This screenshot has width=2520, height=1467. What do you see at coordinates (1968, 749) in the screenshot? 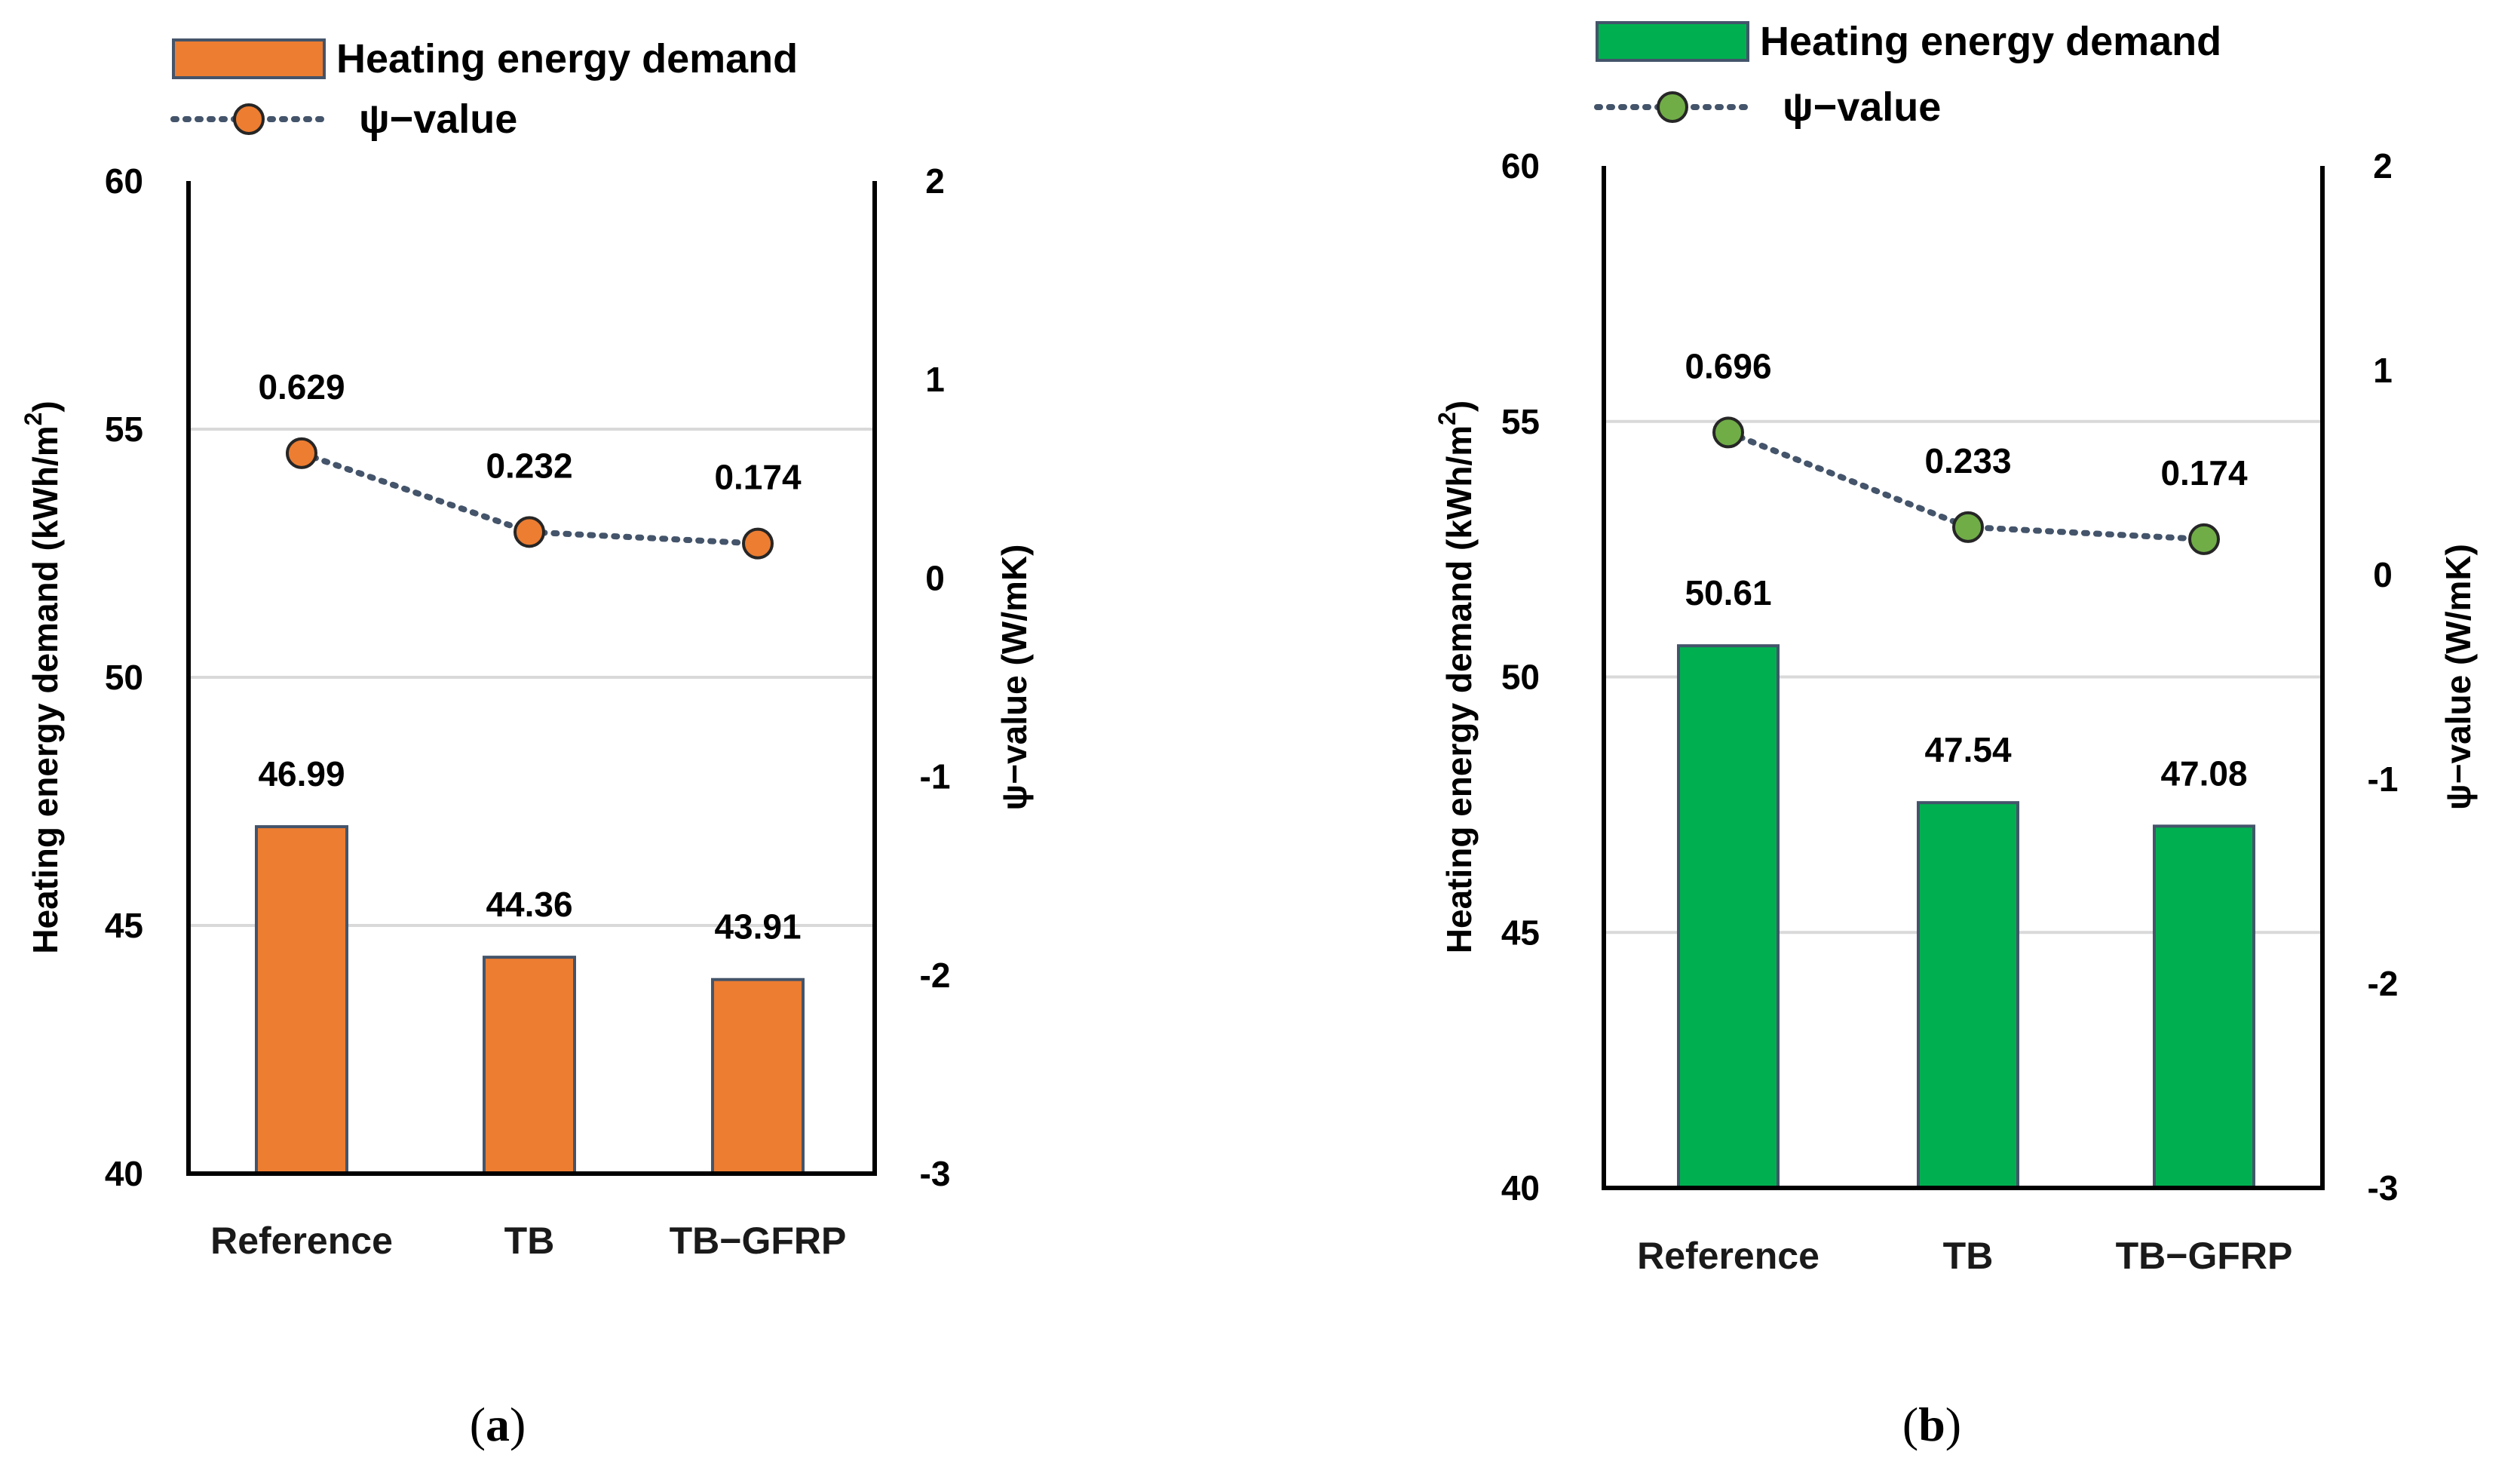
I see `bar-data-label: 47.54` at bounding box center [1968, 749].